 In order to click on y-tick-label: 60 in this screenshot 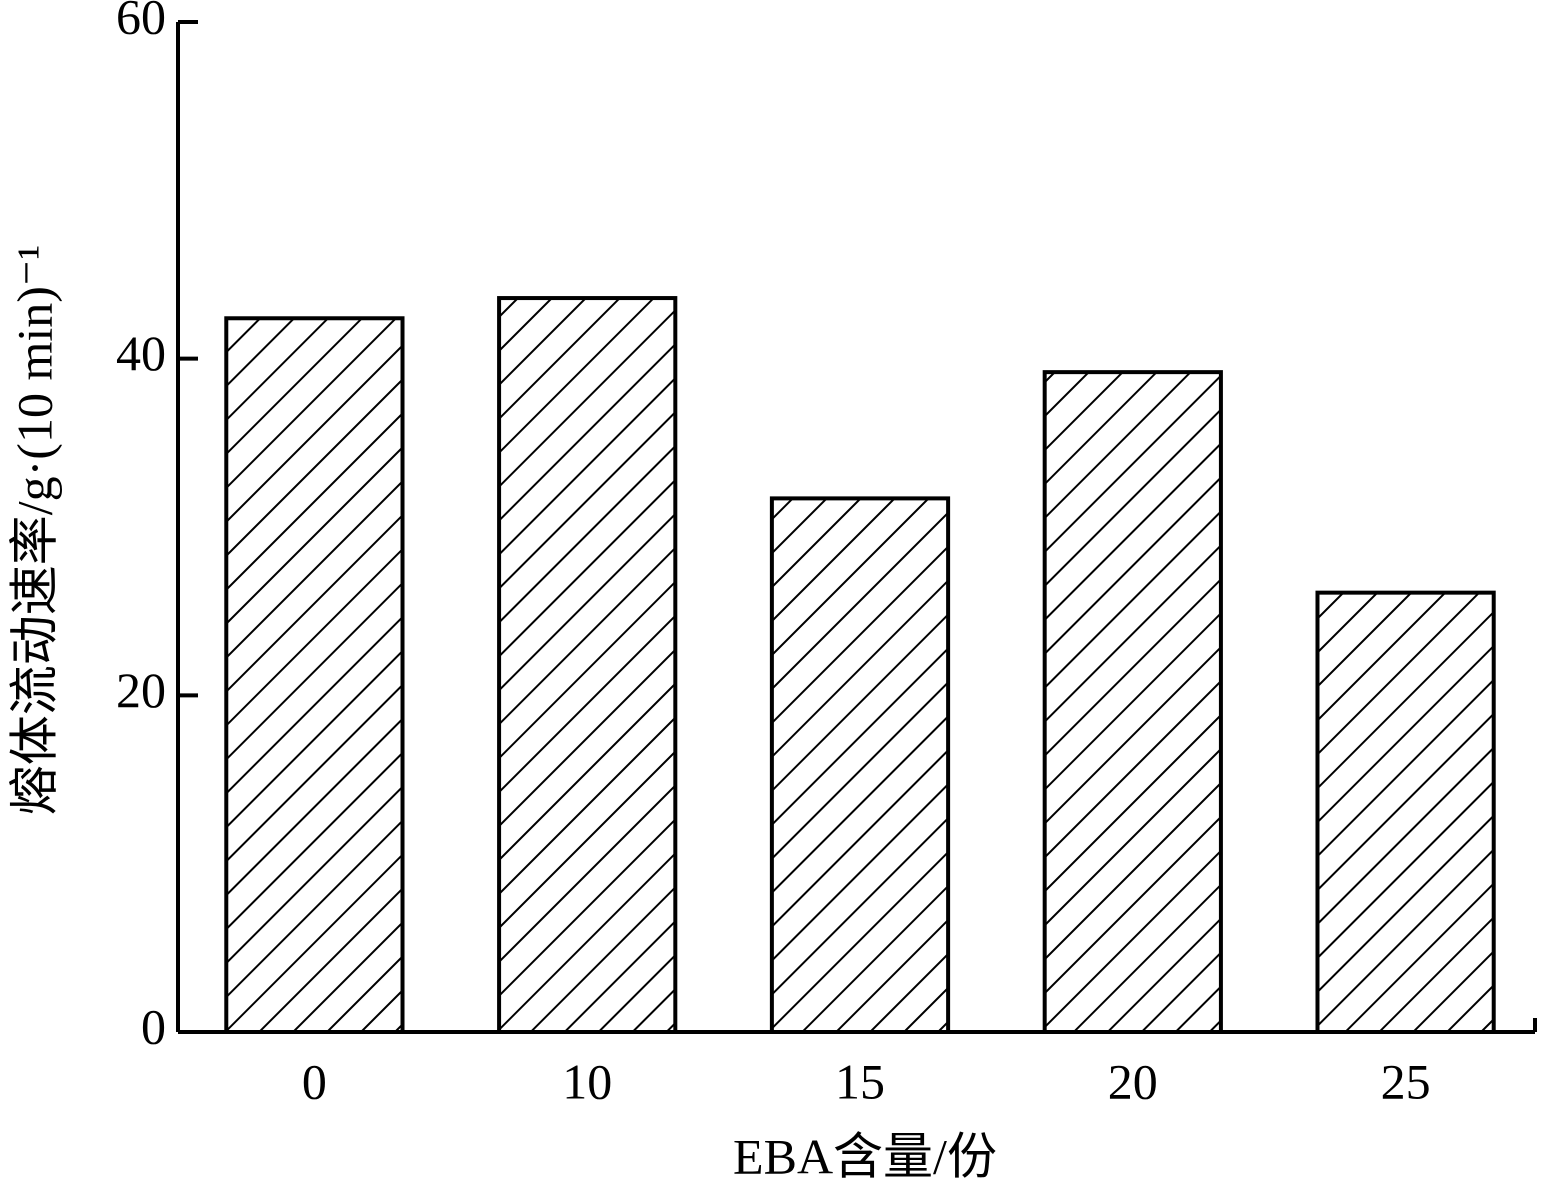, I will do `click(141, 22)`.